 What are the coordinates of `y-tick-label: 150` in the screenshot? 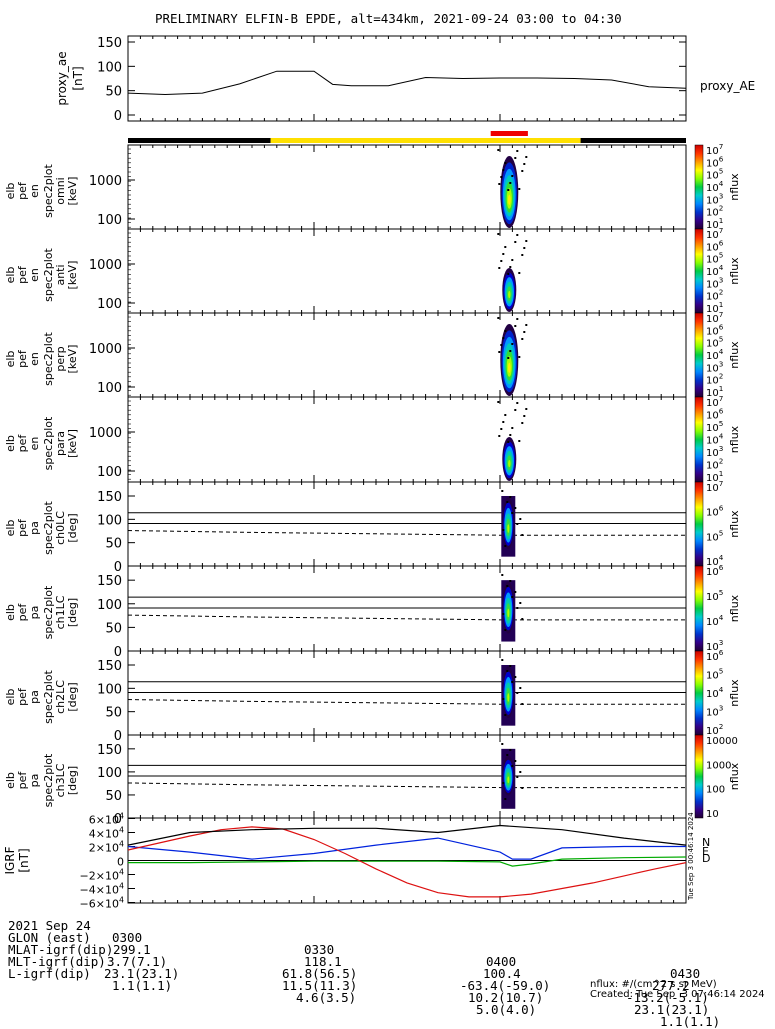 It's located at (109, 750).